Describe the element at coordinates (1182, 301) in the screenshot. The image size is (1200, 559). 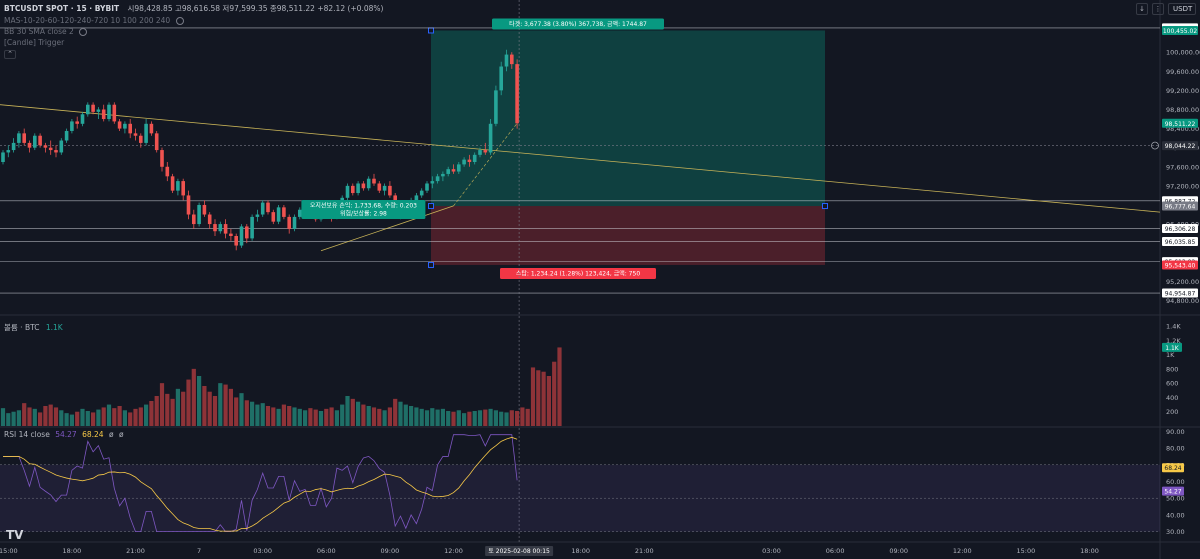
I see `price-tick-label: 94,800.00` at that location.